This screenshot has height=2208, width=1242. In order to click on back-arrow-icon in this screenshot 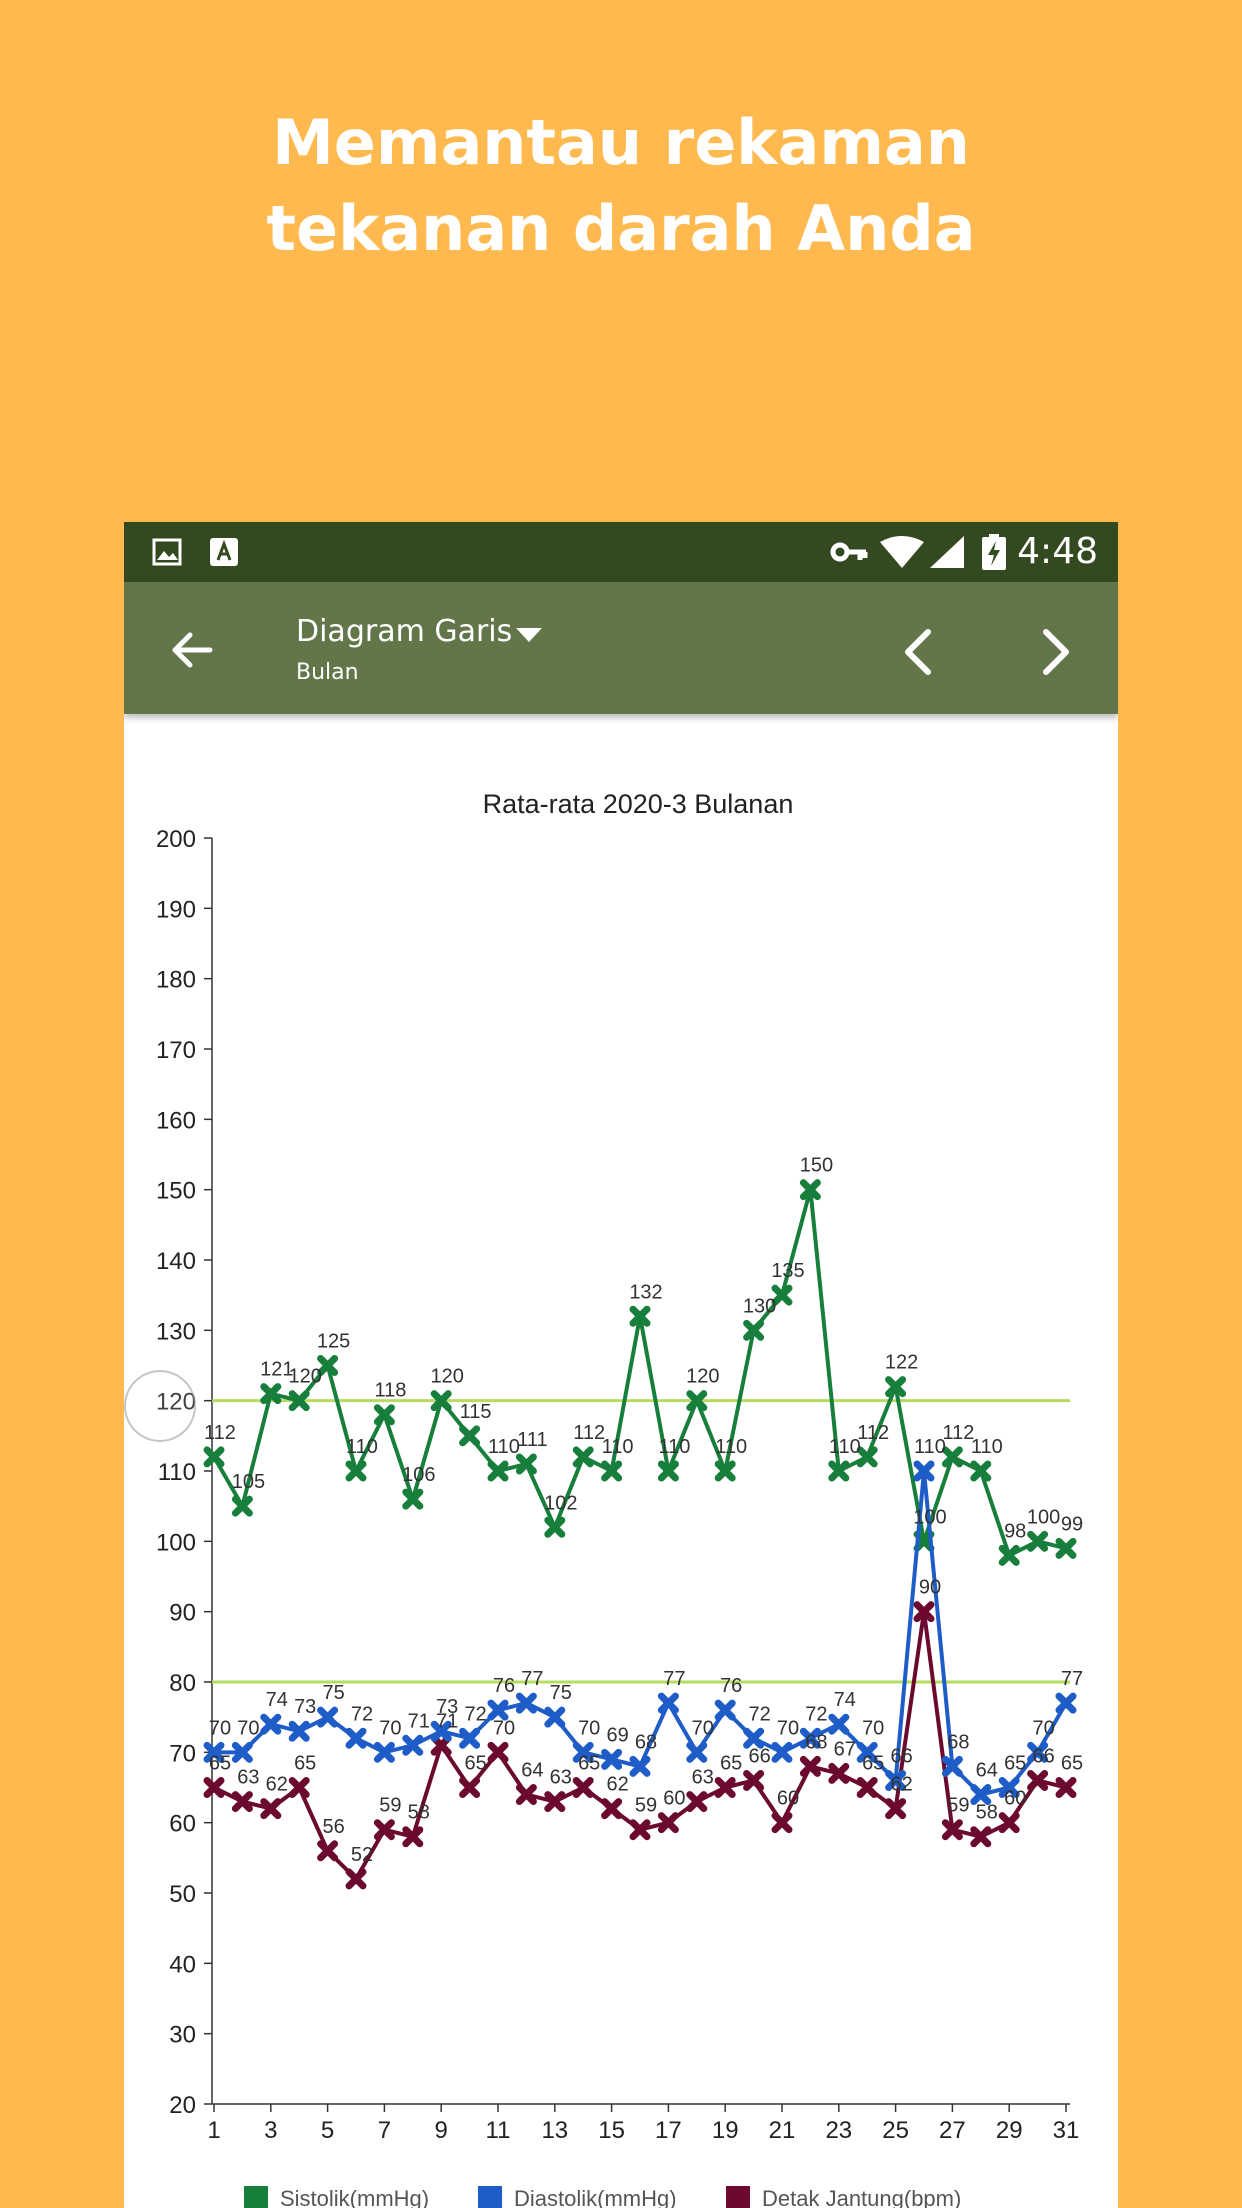, I will do `click(192, 650)`.